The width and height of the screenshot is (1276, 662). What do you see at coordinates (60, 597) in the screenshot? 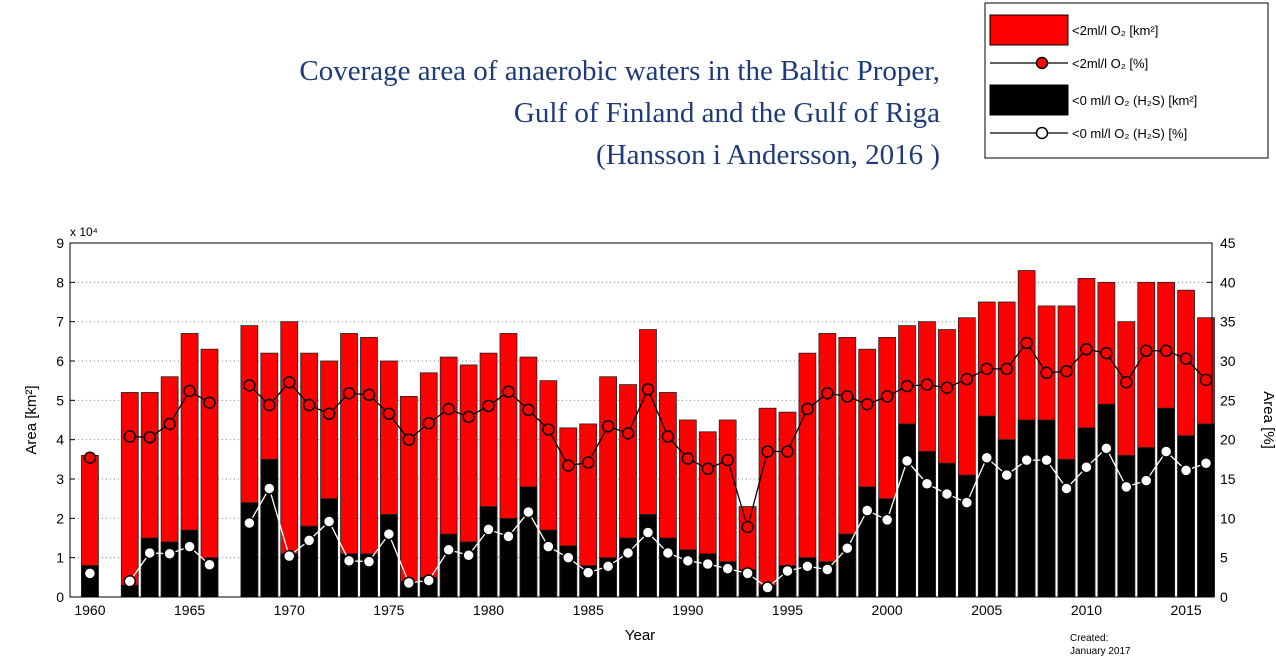
I see `y-tick-label: 0` at bounding box center [60, 597].